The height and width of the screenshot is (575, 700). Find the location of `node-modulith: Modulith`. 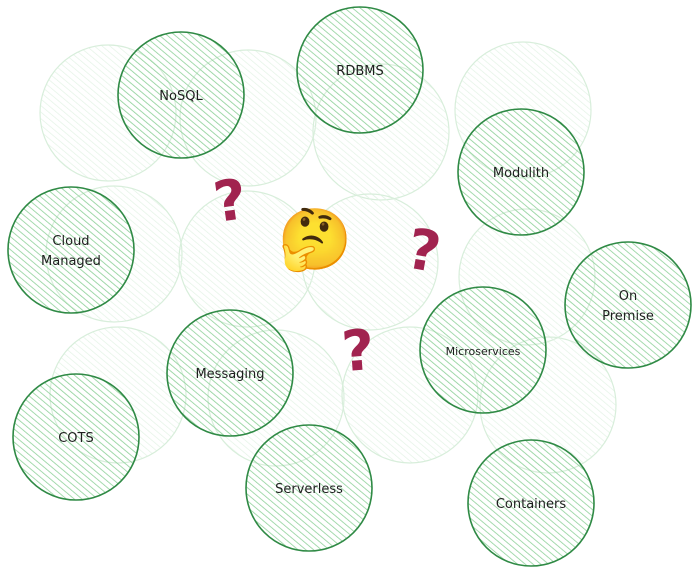

node-modulith: Modulith is located at coordinates (521, 172).